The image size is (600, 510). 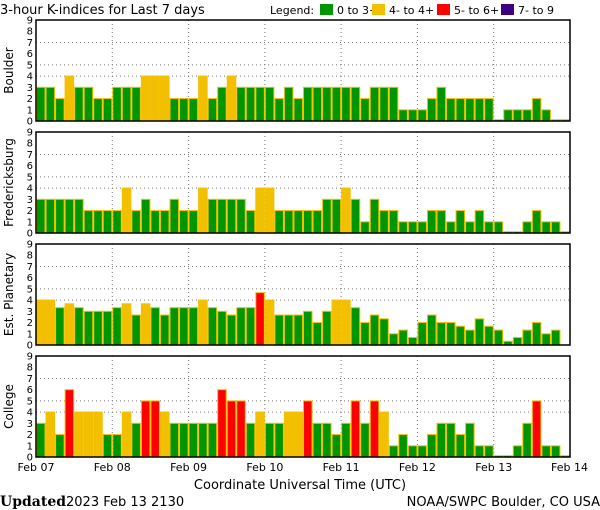 What do you see at coordinates (417, 467) in the screenshot?
I see `x-tick-label: Feb 12` at bounding box center [417, 467].